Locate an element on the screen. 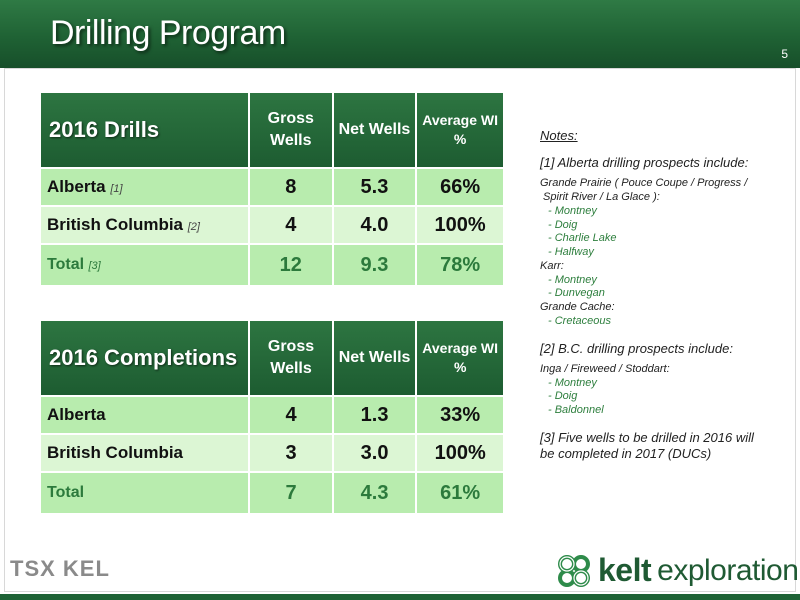 The width and height of the screenshot is (800, 600). table-row: British Columbia 3 3.0 100% is located at coordinates (272, 453).